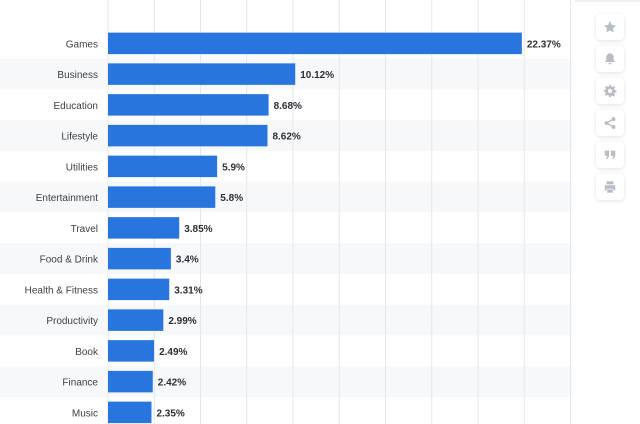  Describe the element at coordinates (84, 229) in the screenshot. I see `category-label: Travel` at that location.